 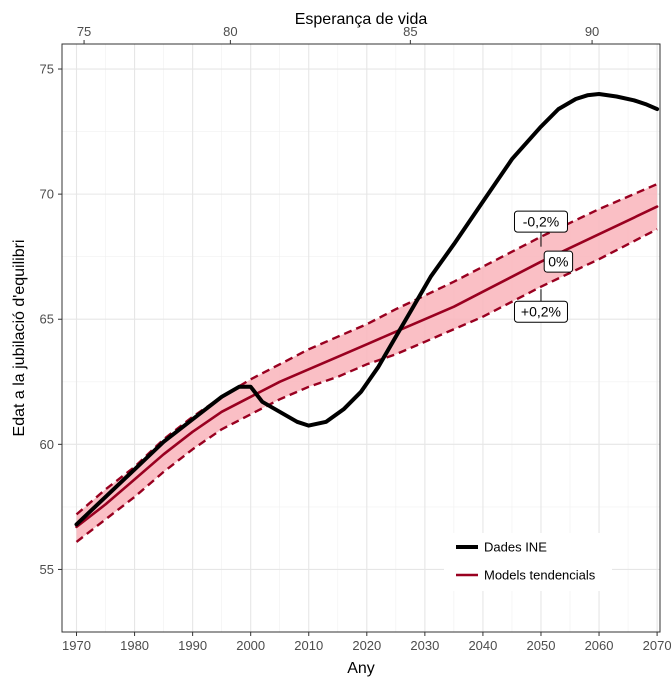 What do you see at coordinates (47, 319) in the screenshot?
I see `y-tick-label: 65` at bounding box center [47, 319].